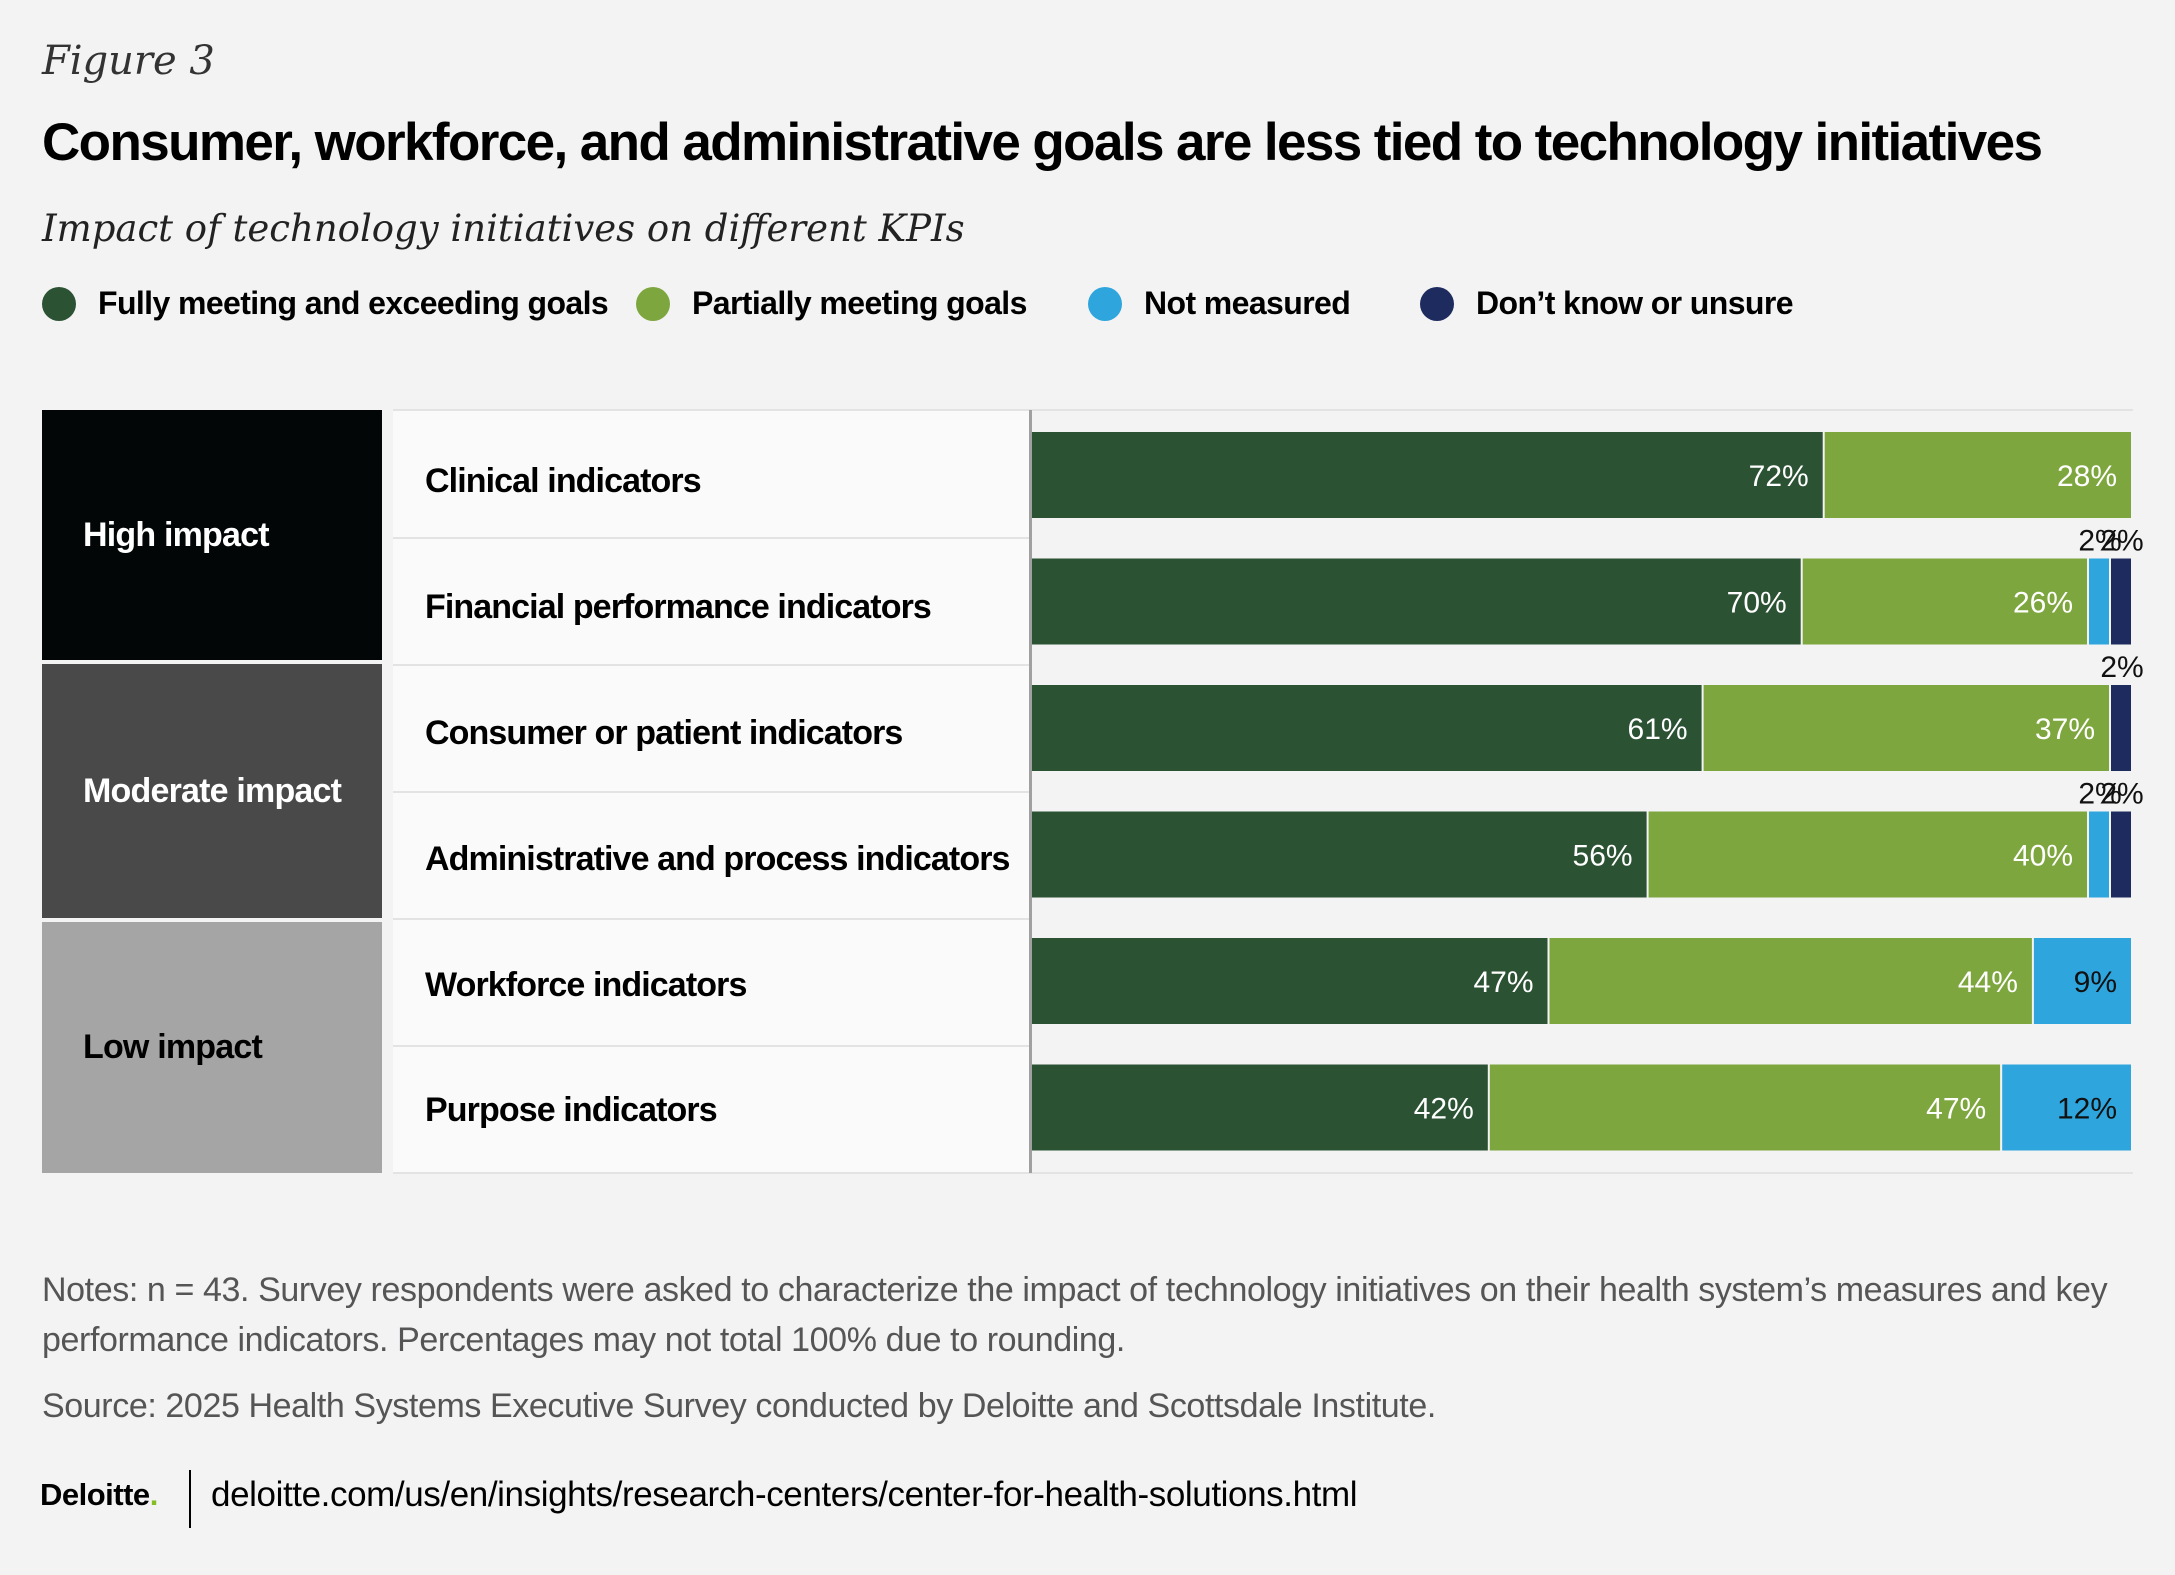 Image resolution: width=2175 pixels, height=1575 pixels. Describe the element at coordinates (59, 303) in the screenshot. I see `legend-swatch-fully` at that location.